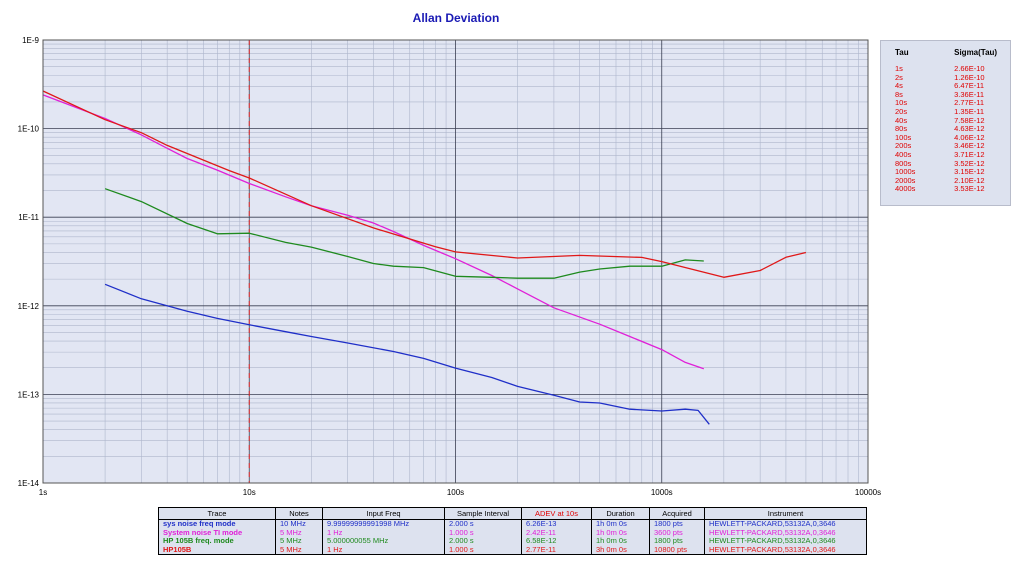  Describe the element at coordinates (217, 524) in the screenshot. I see `legend-cell-trace-name: sys noise freq mode` at that location.